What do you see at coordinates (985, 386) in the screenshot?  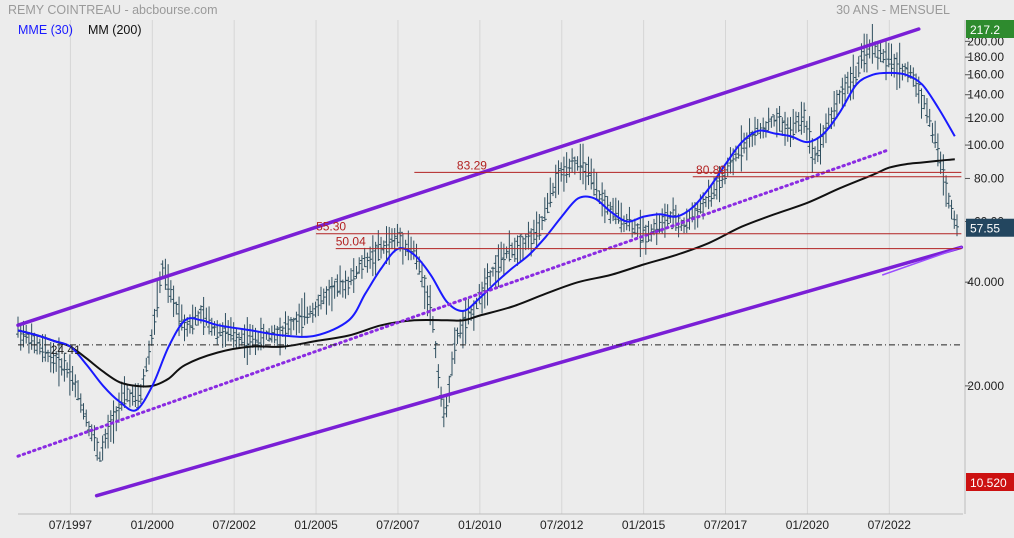 I see `y-tick-label: 20.000` at bounding box center [985, 386].